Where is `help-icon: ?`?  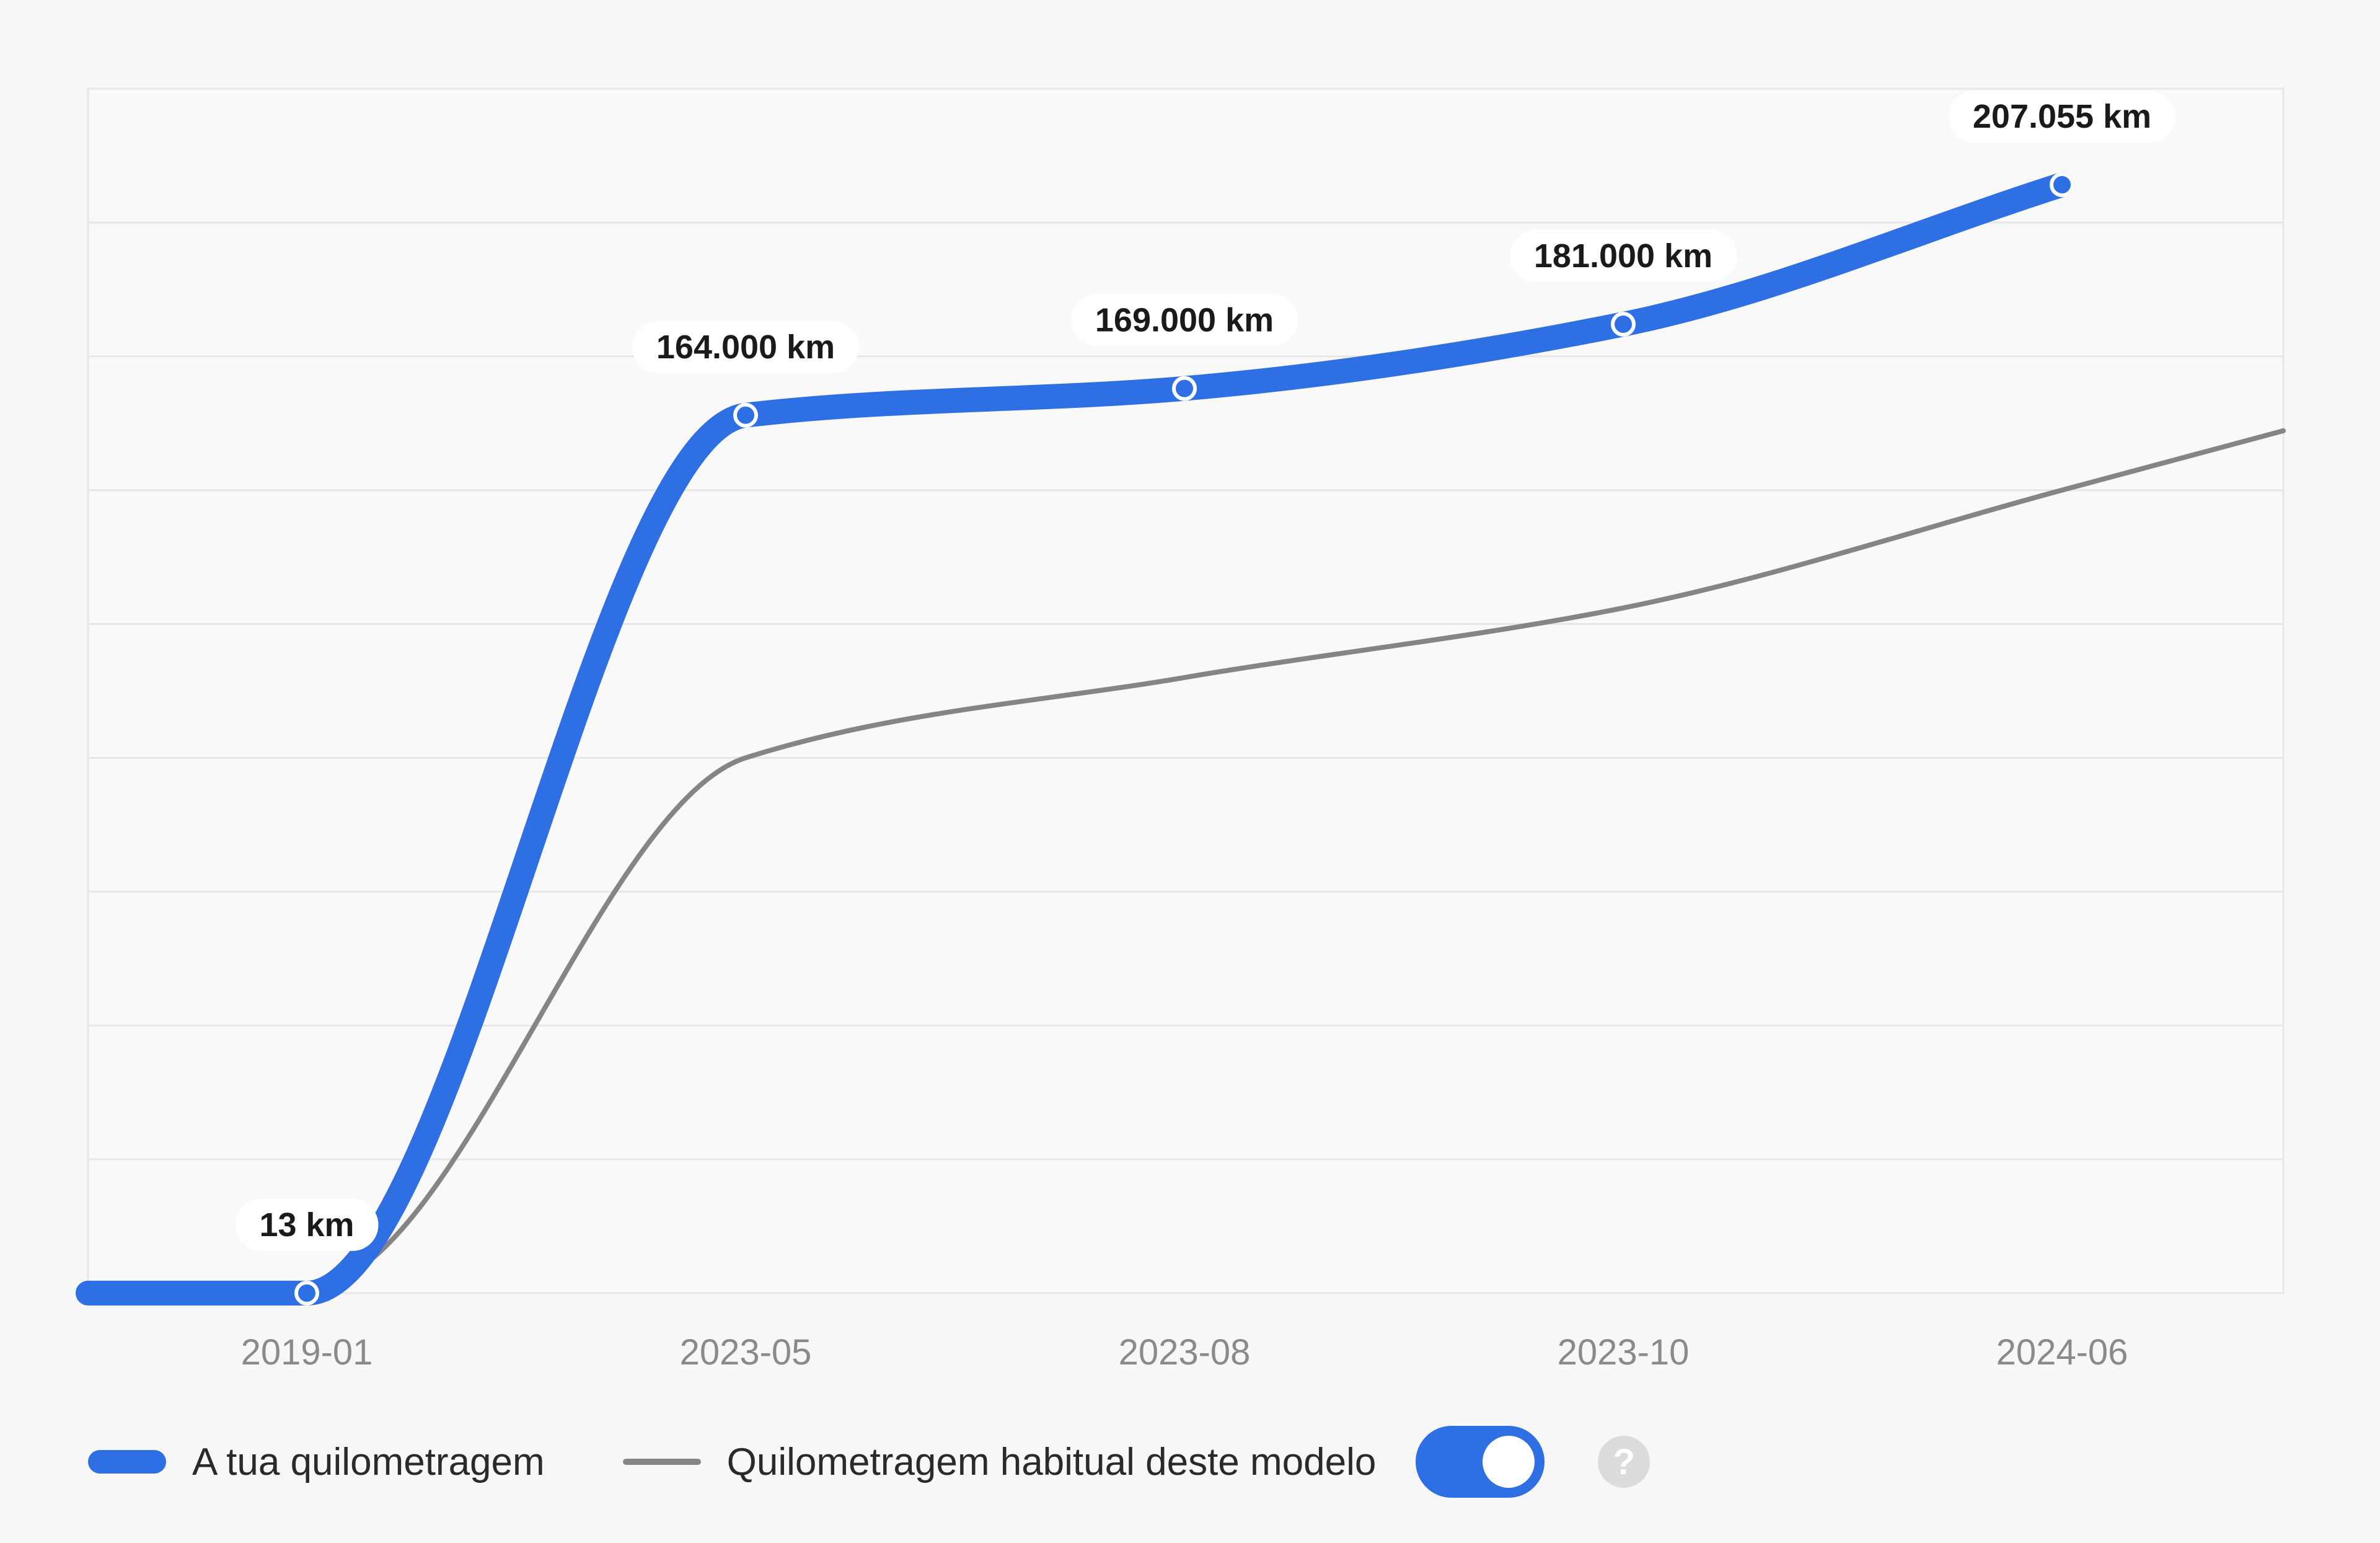
help-icon: ? is located at coordinates (1624, 1462).